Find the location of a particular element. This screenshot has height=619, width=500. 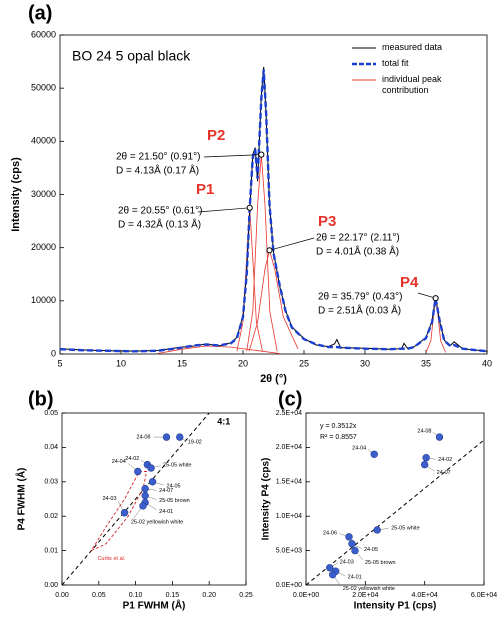

x-tick-label: 5 is located at coordinates (59, 363).